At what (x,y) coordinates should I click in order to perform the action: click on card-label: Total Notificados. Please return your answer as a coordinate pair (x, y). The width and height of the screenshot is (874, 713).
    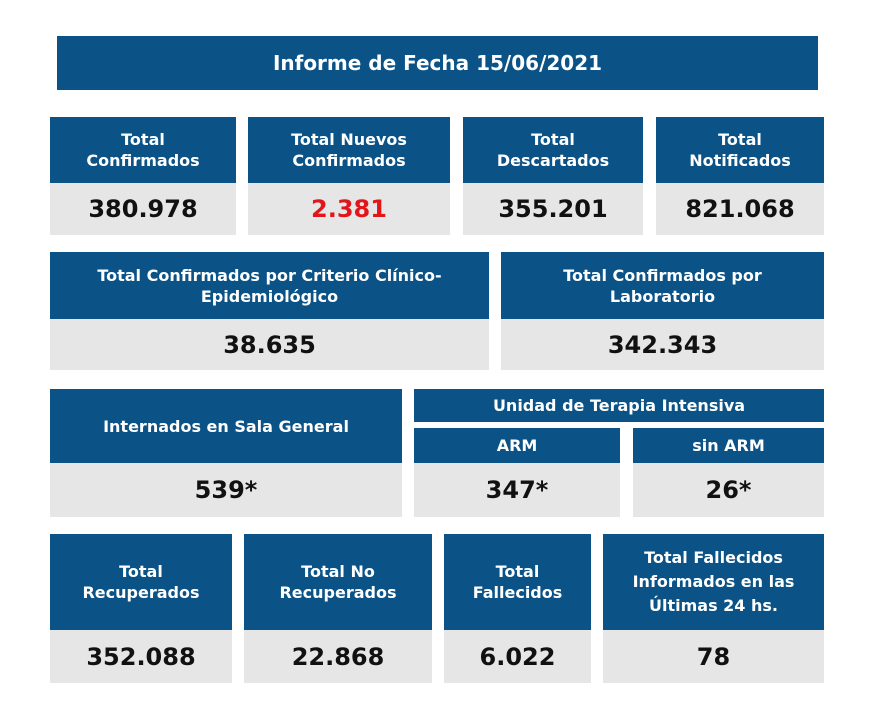
    Looking at the image, I should click on (740, 150).